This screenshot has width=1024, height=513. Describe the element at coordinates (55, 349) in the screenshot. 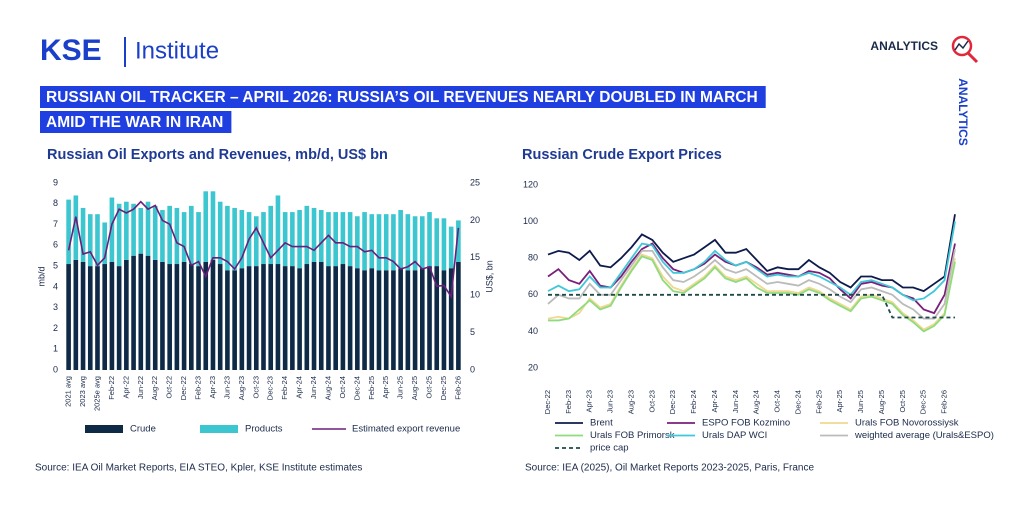

I see `y-tick-label: 1` at that location.